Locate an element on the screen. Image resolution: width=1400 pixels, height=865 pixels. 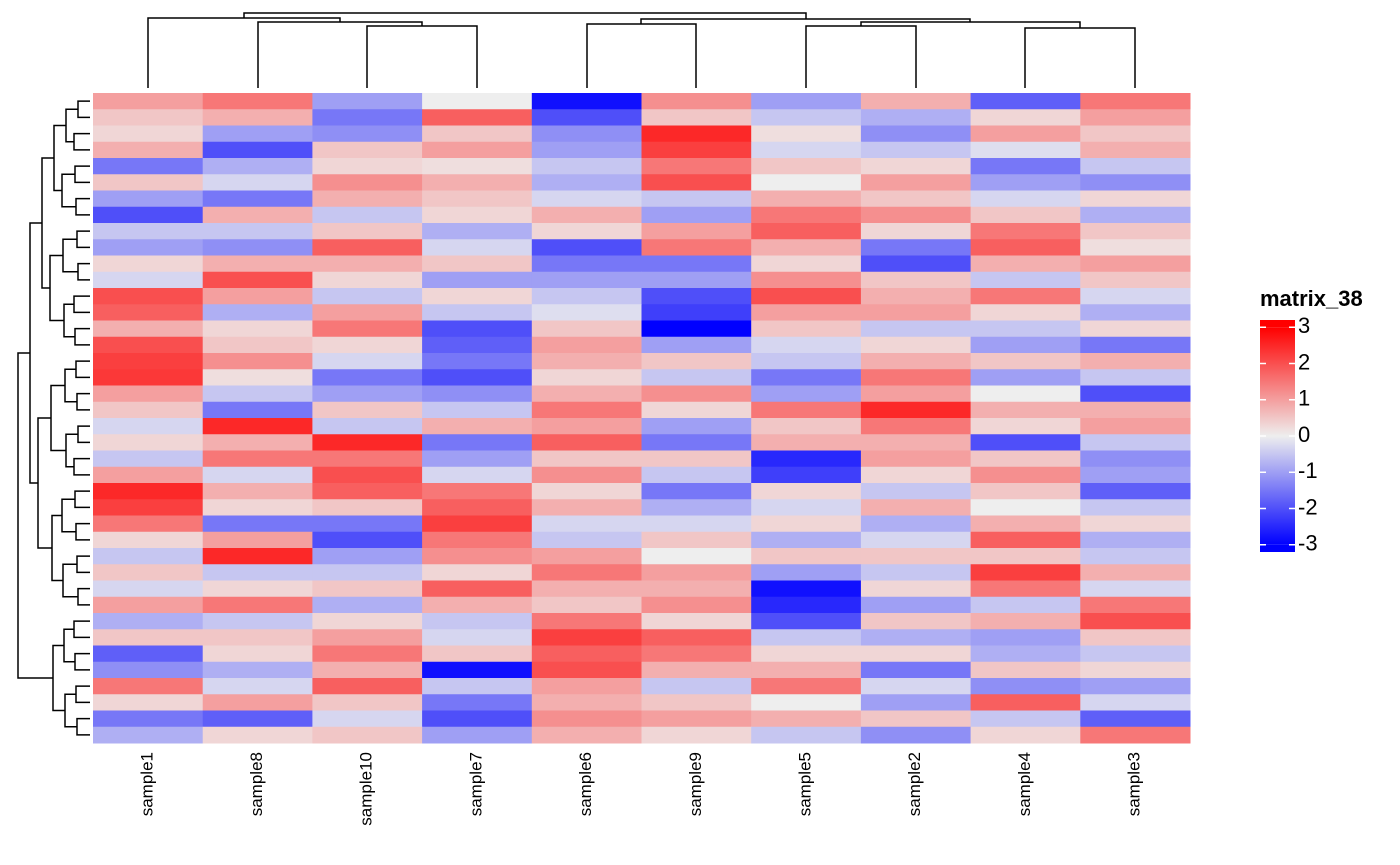
legend-tick-label: -2 is located at coordinates (1308, 506).